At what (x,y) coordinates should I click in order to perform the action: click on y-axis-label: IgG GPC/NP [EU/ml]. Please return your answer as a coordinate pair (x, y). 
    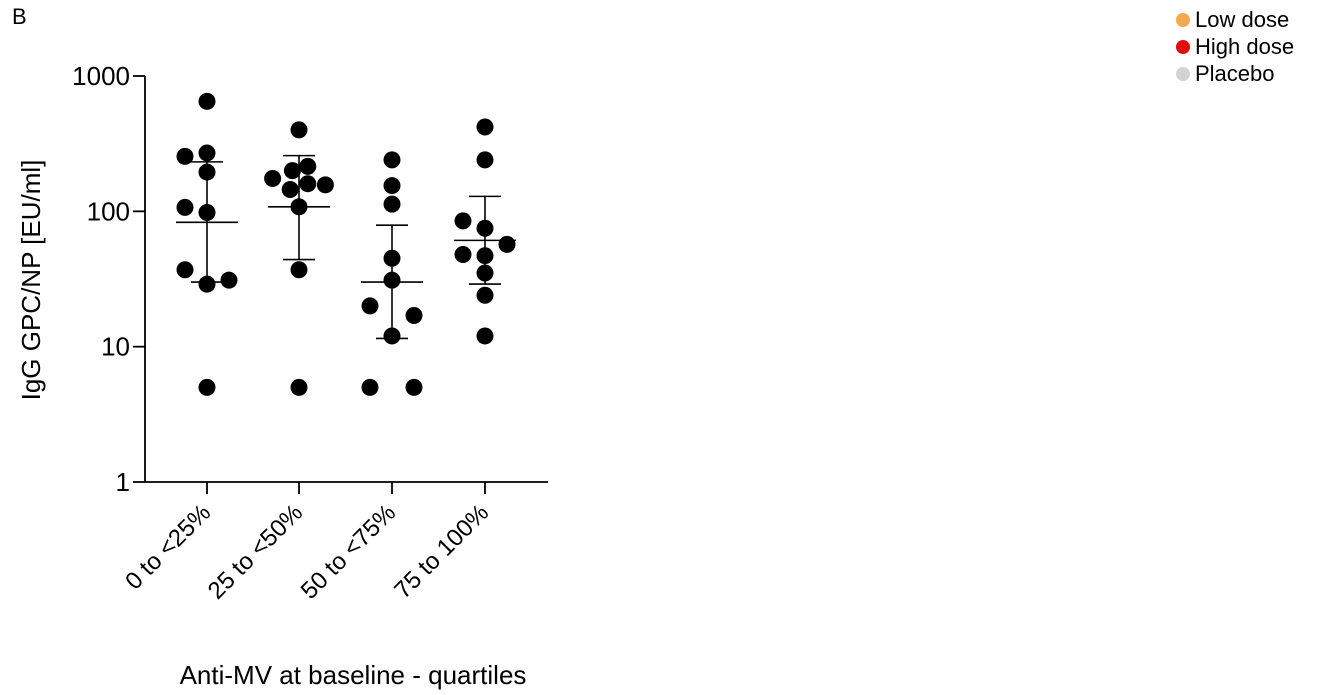
    Looking at the image, I should click on (31, 280).